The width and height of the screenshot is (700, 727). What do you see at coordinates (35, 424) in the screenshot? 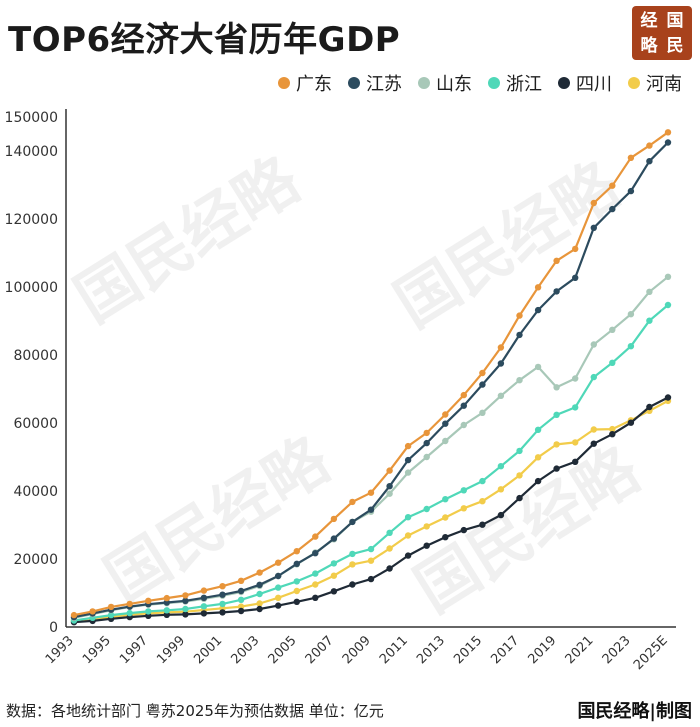
I see `y-tick-label: 60000` at bounding box center [35, 424].